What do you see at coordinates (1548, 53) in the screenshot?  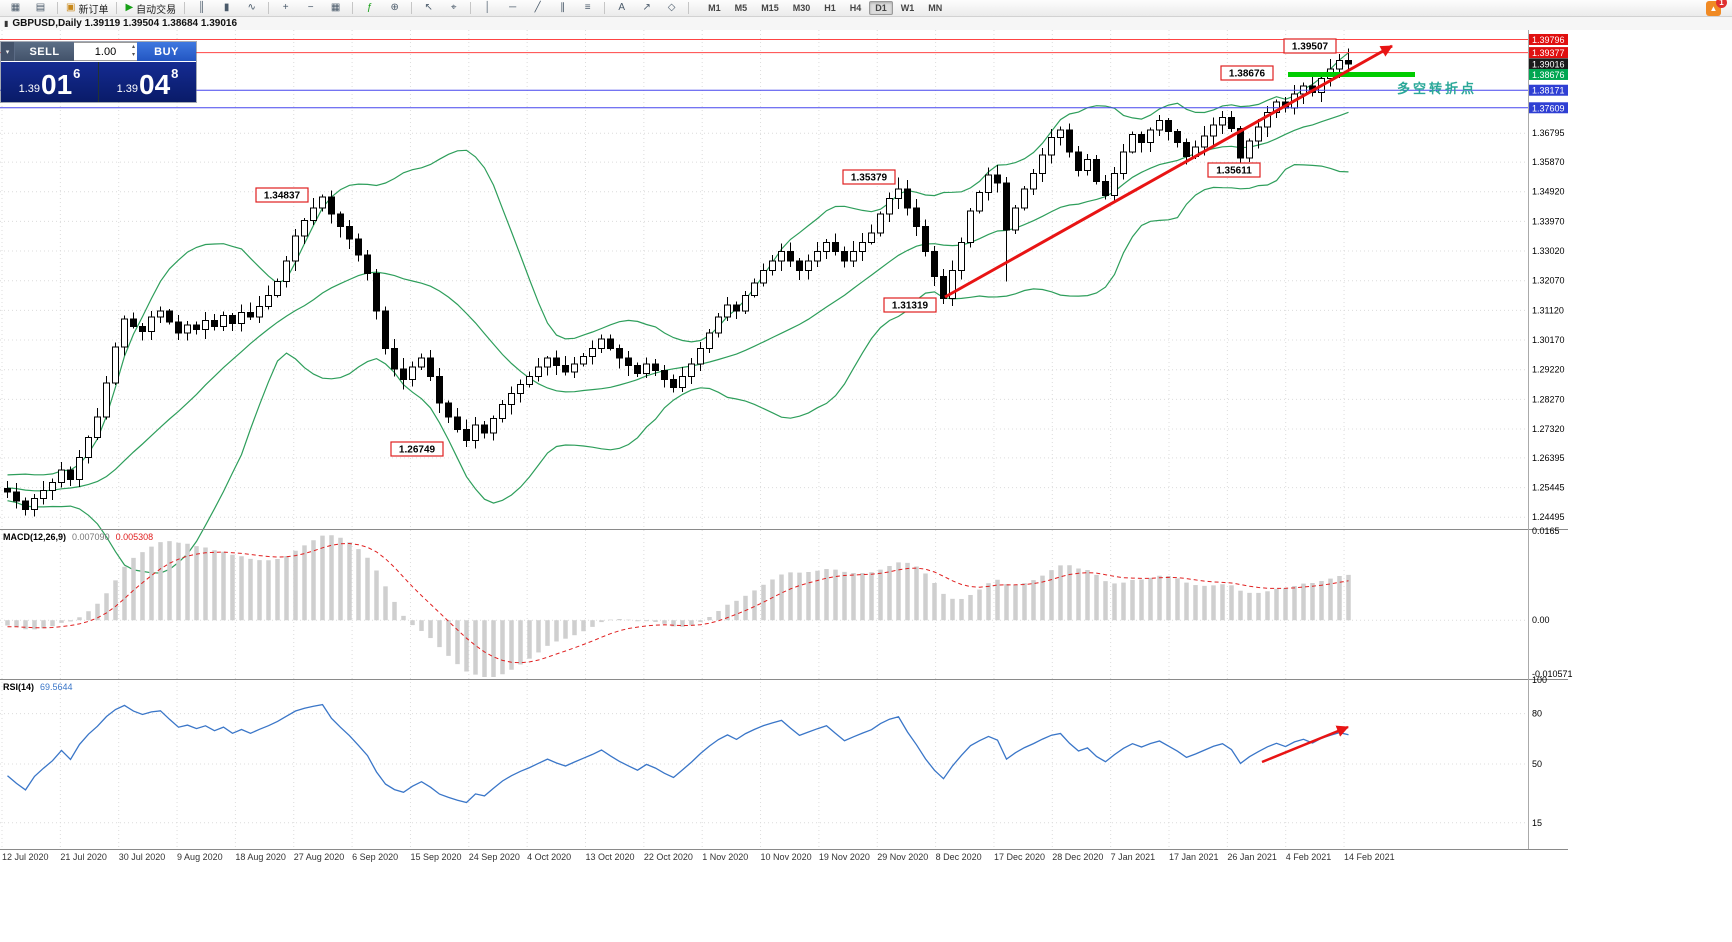 I see `svg-text: 1.39377` at bounding box center [1548, 53].